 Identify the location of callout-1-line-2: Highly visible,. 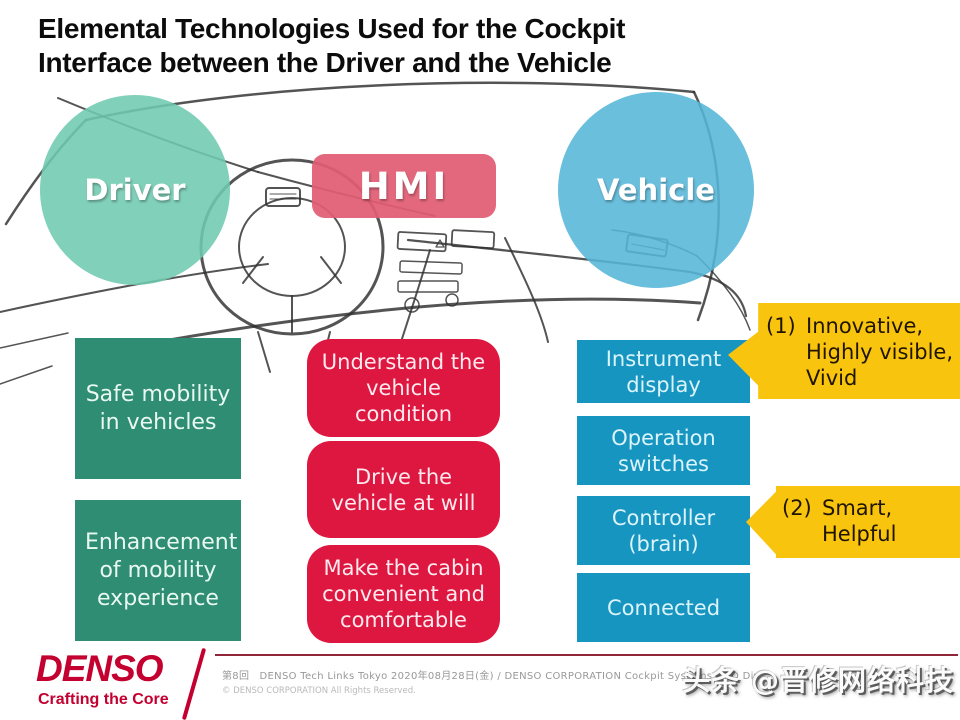
(879, 352).